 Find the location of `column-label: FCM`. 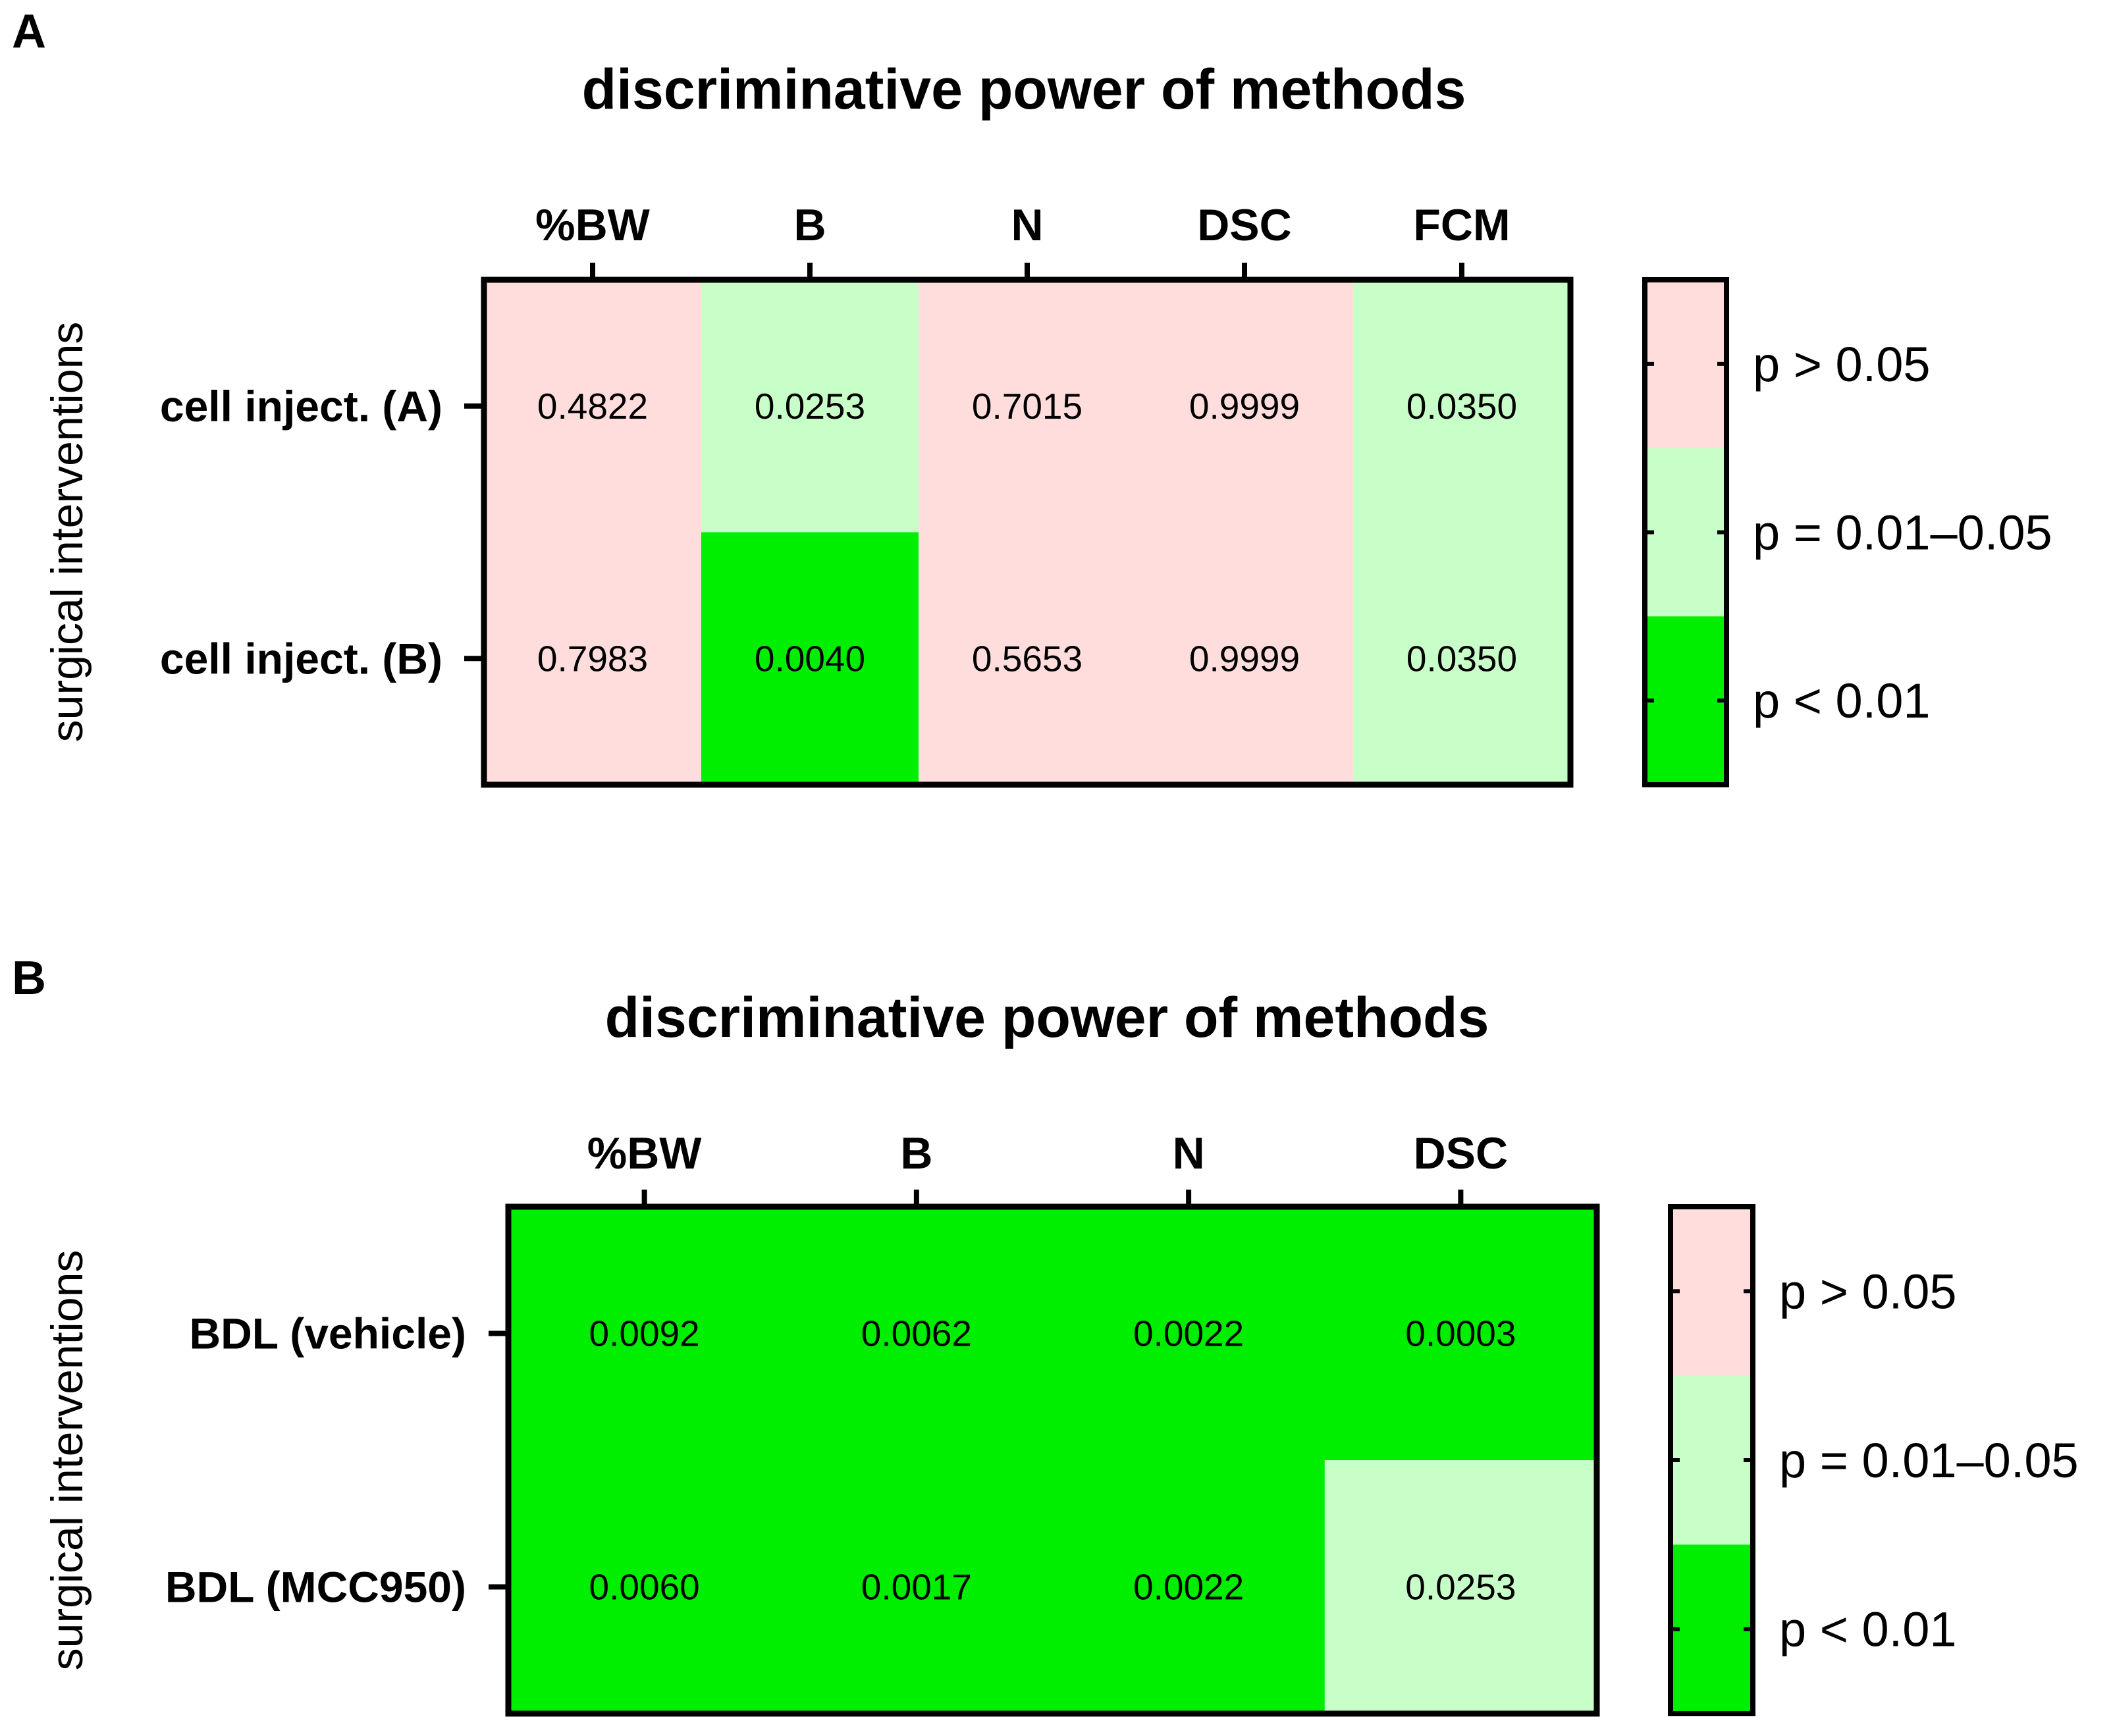

column-label: FCM is located at coordinates (1461, 225).